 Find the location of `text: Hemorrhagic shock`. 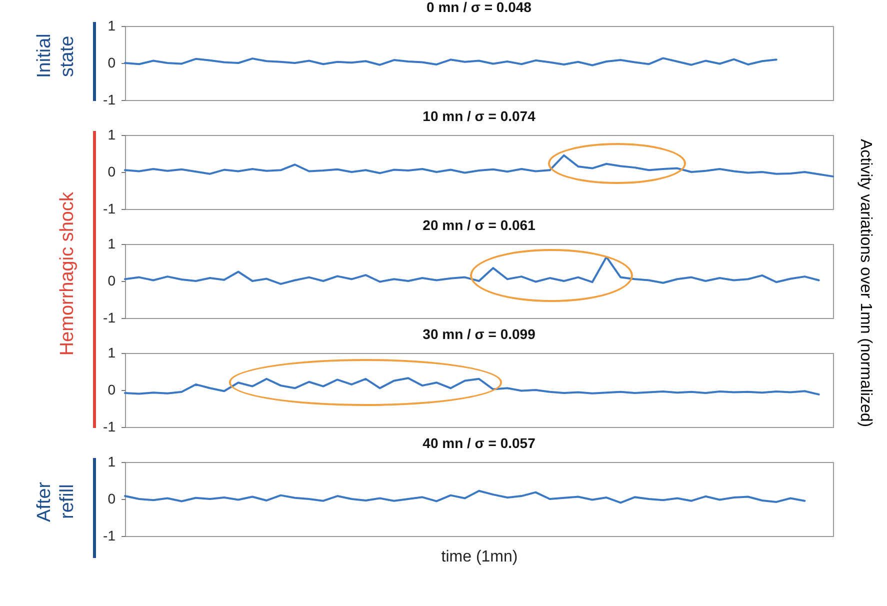

text: Hemorrhagic shock is located at coordinates (67, 274).